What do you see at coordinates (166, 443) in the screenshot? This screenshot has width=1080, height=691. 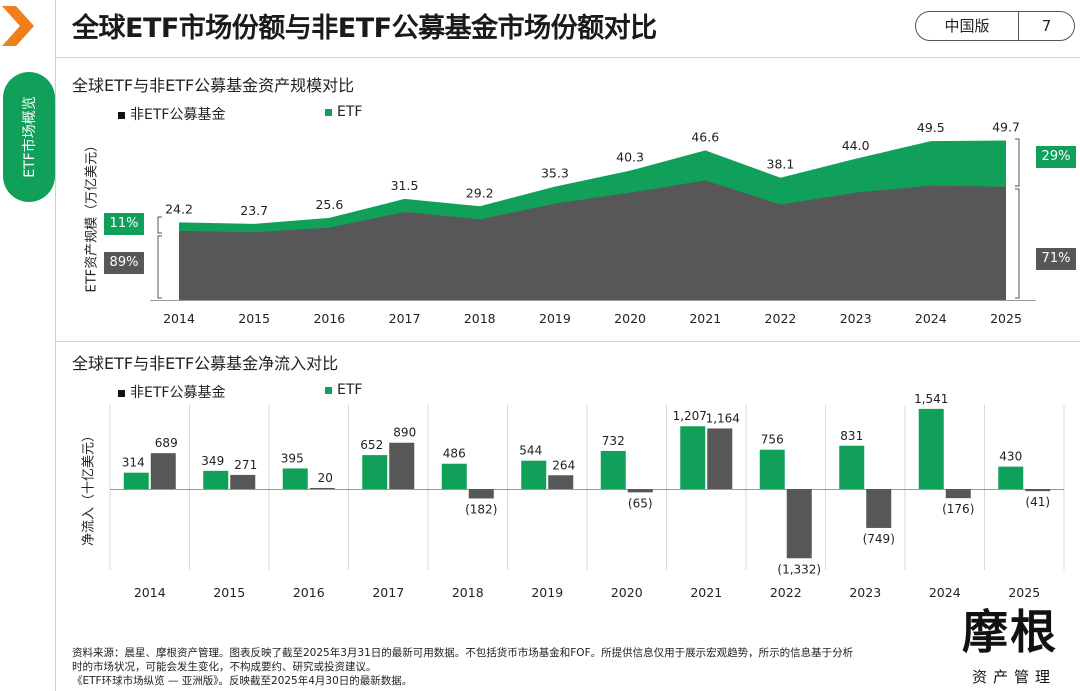 I see `non-etf-value-label: 689` at bounding box center [166, 443].